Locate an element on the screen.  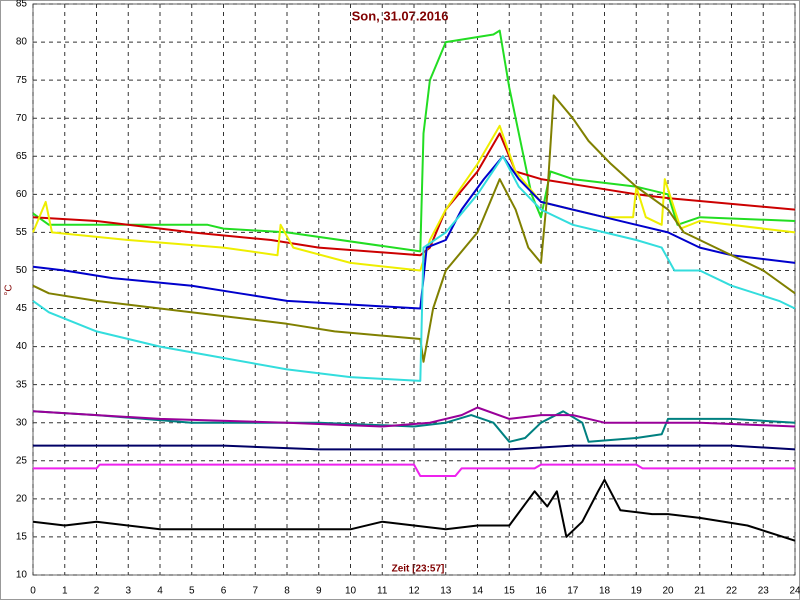
x-tick-label: 8 is located at coordinates (287, 591).